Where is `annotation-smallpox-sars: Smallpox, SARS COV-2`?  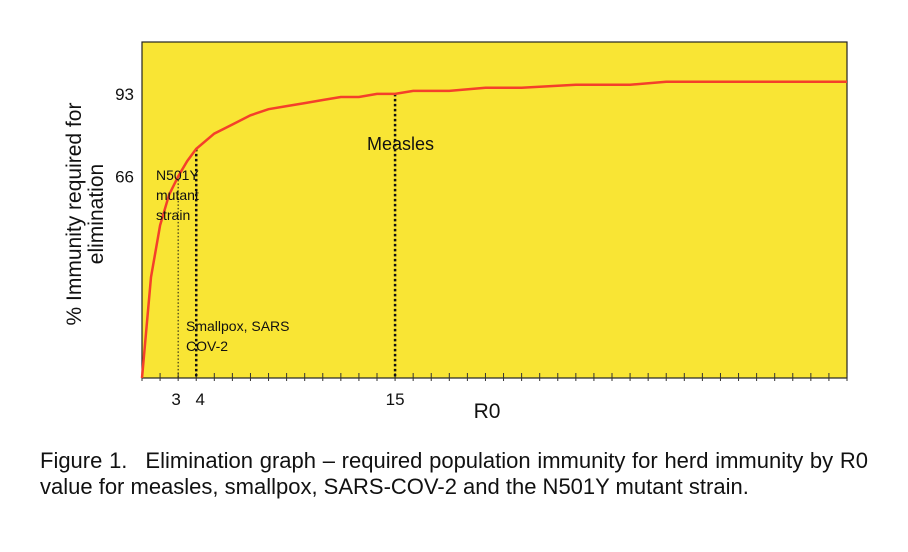 annotation-smallpox-sars: Smallpox, SARS COV-2 is located at coordinates (238, 336).